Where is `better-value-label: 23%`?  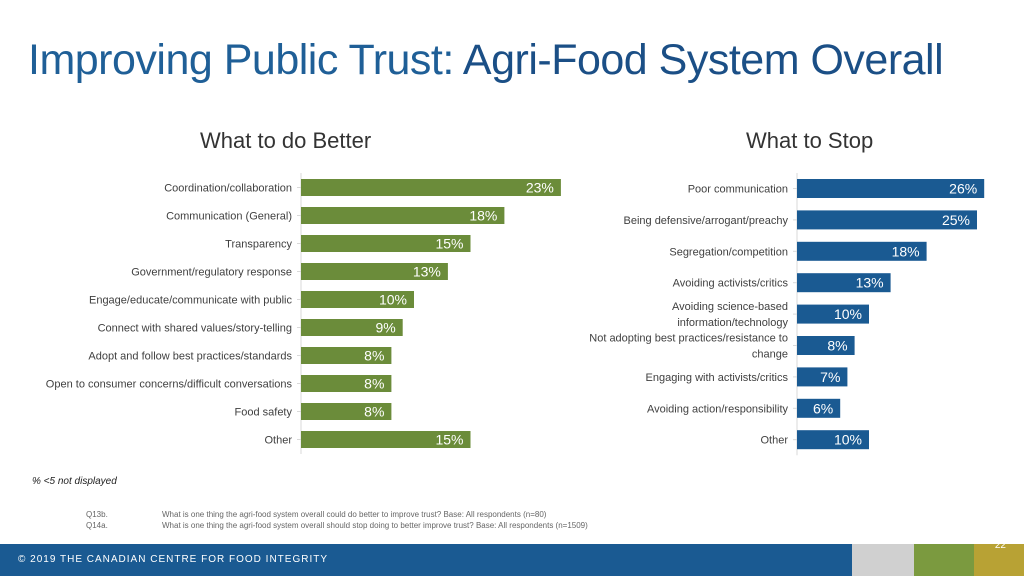
better-value-label: 23% is located at coordinates (540, 188).